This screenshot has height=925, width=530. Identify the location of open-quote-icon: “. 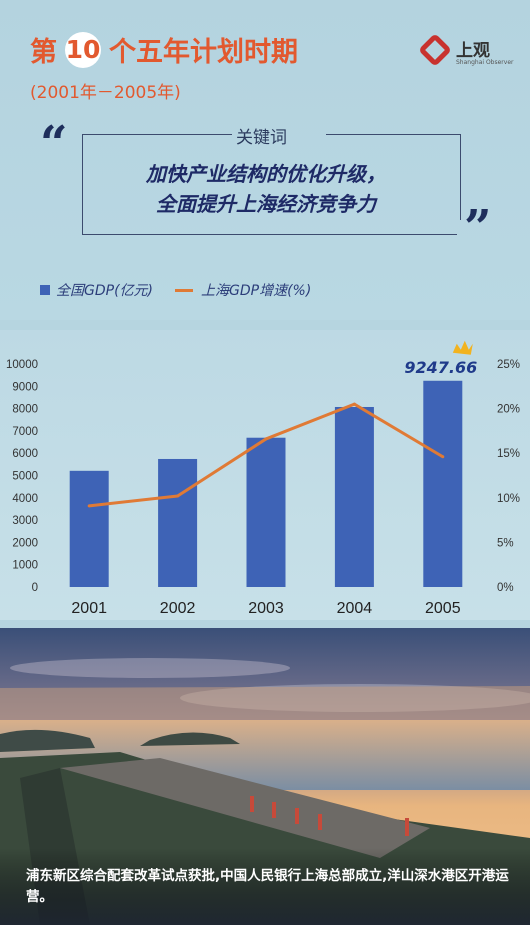
(54, 144).